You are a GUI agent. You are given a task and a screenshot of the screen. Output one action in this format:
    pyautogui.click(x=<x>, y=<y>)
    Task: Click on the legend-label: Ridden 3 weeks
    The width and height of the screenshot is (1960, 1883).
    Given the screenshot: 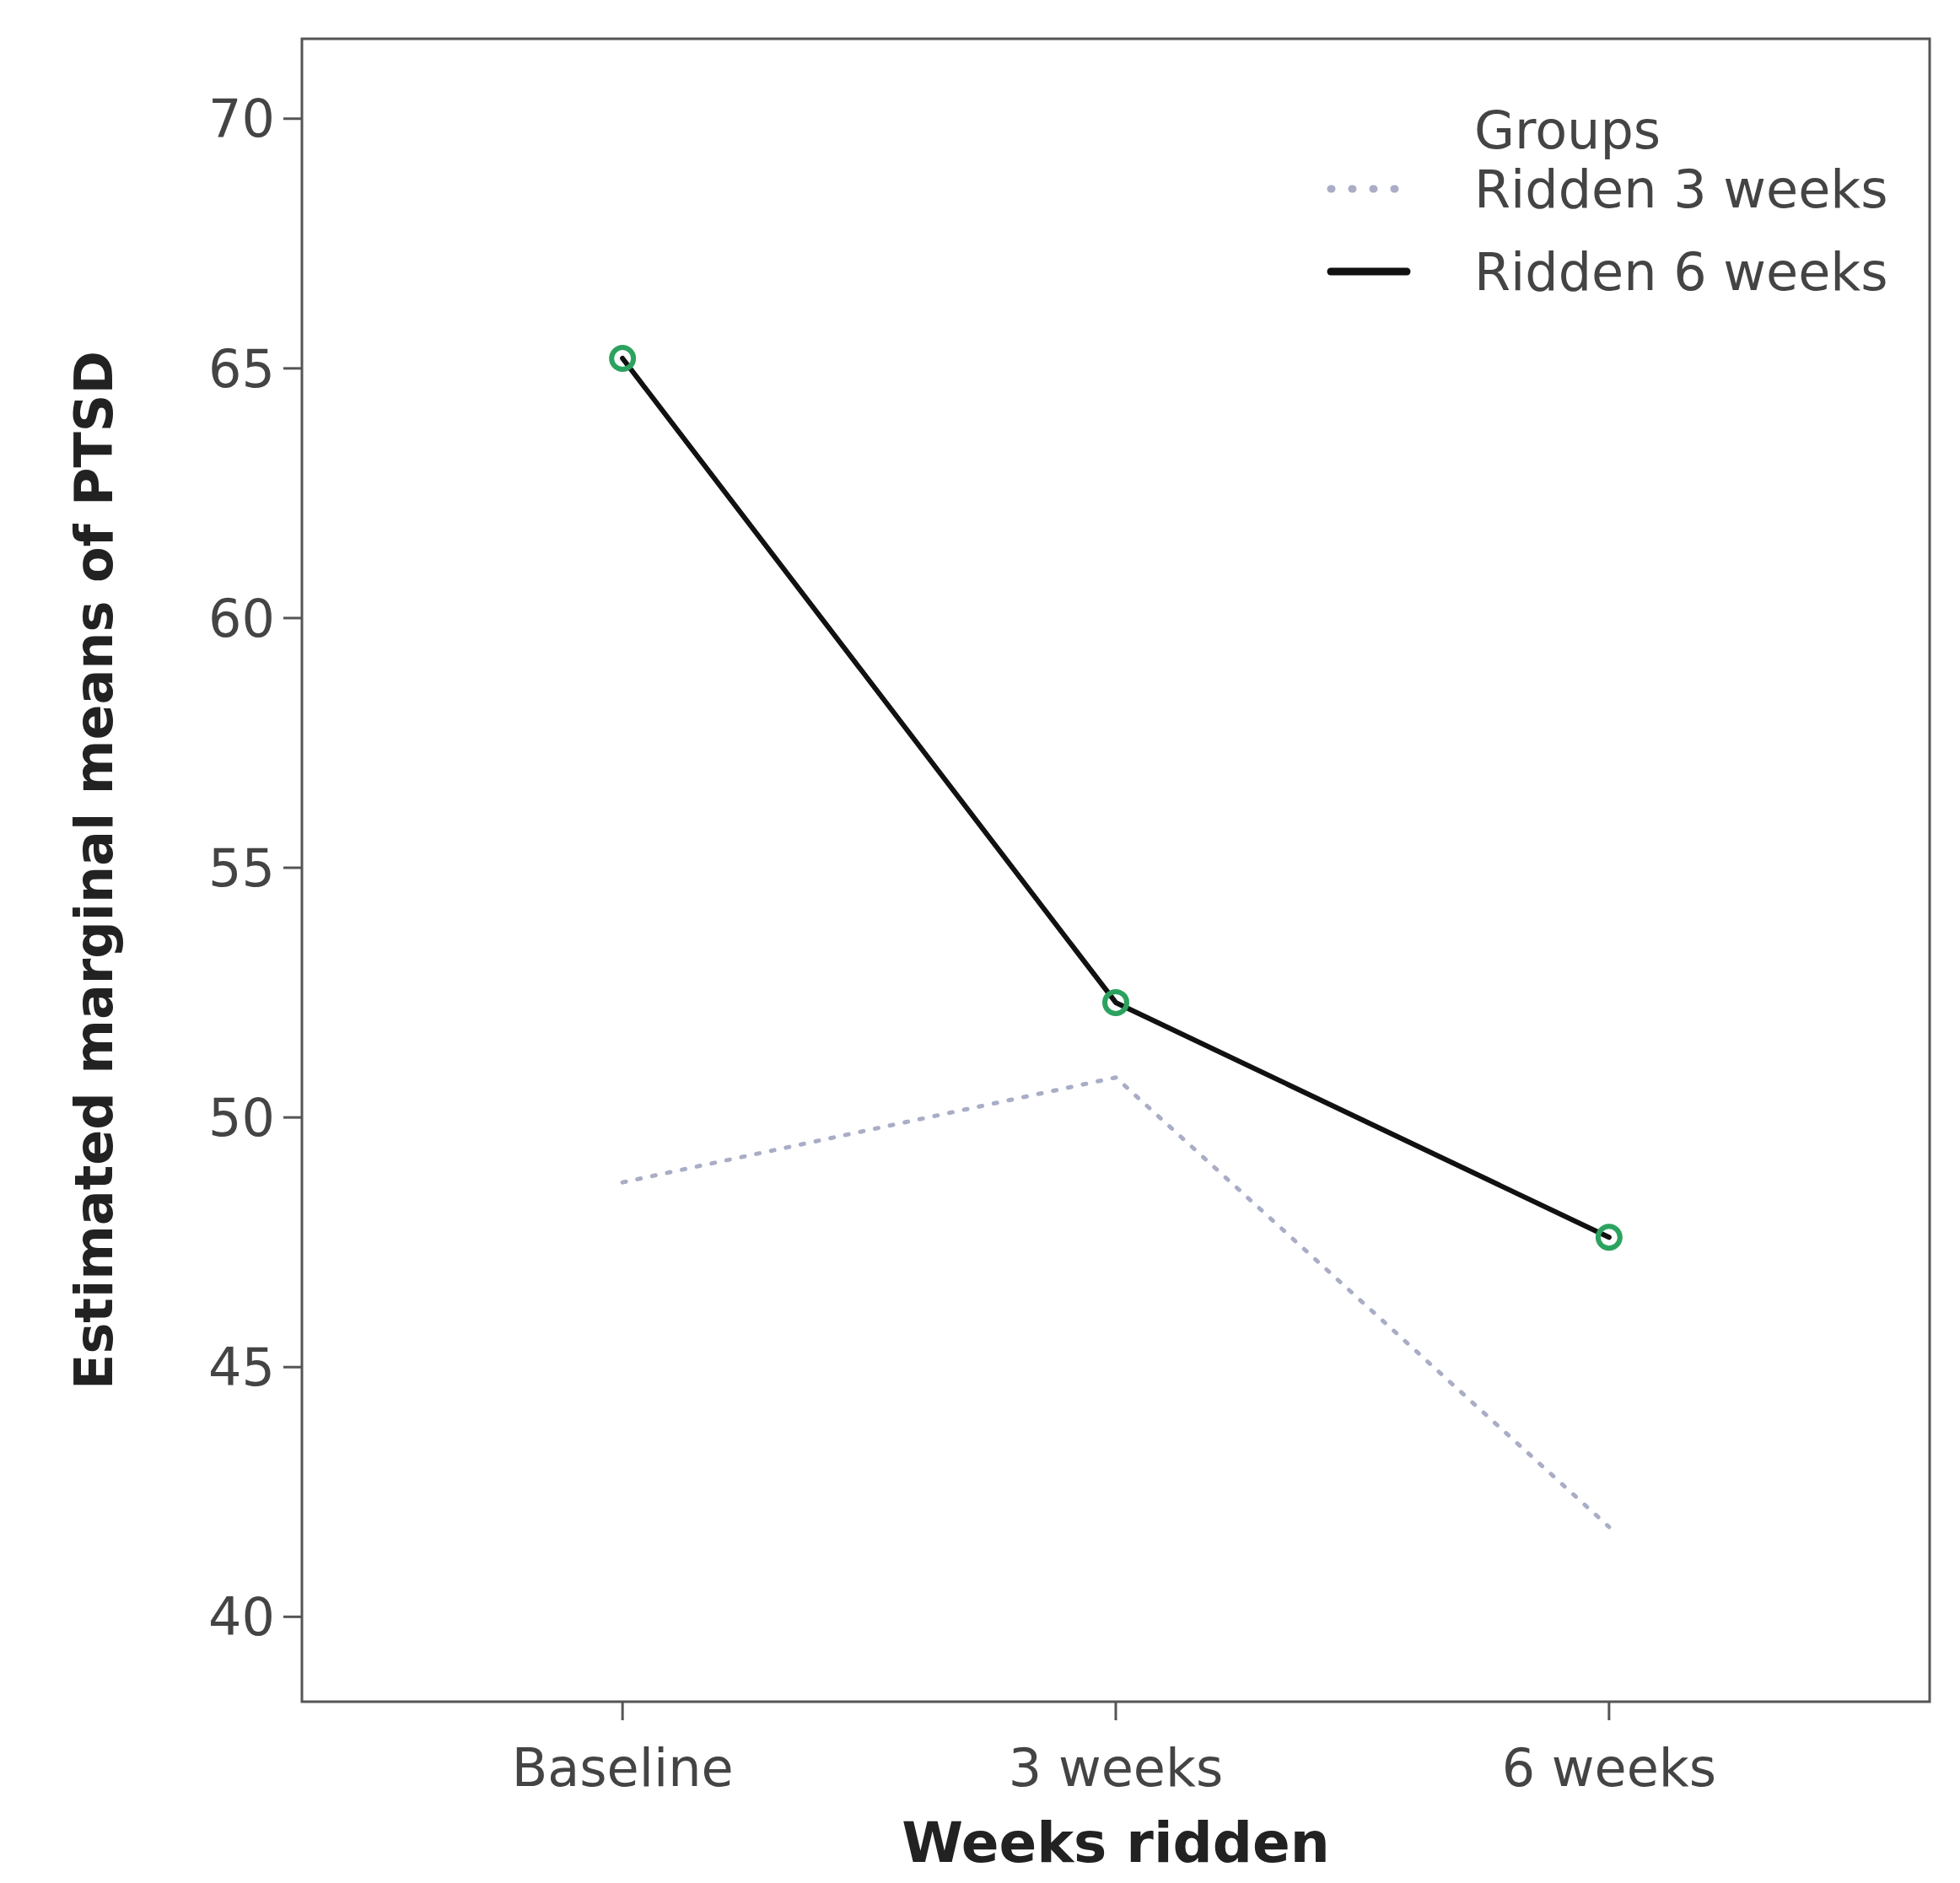 What is the action you would take?
    pyautogui.click(x=1681, y=189)
    